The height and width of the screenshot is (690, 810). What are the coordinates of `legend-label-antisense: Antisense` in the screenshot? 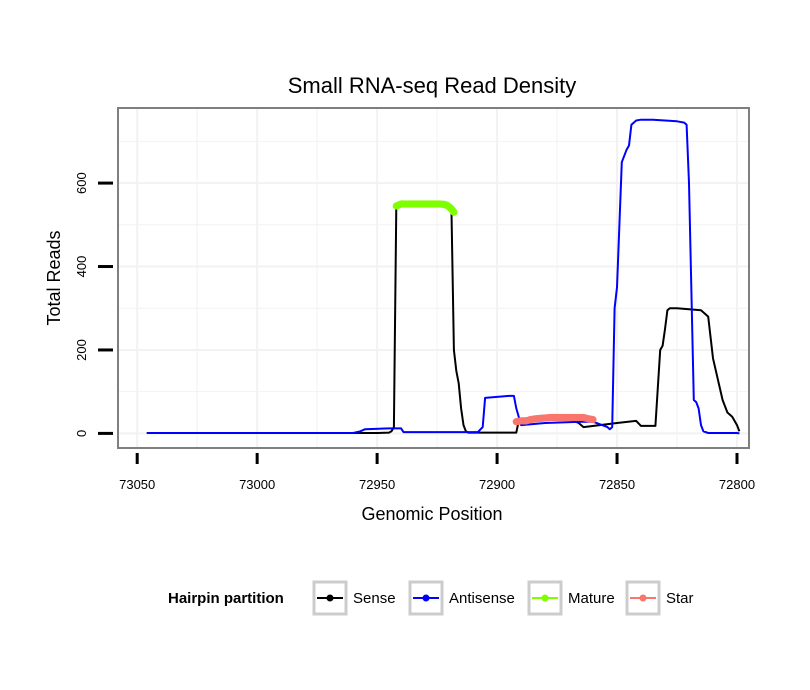 It's located at (482, 598).